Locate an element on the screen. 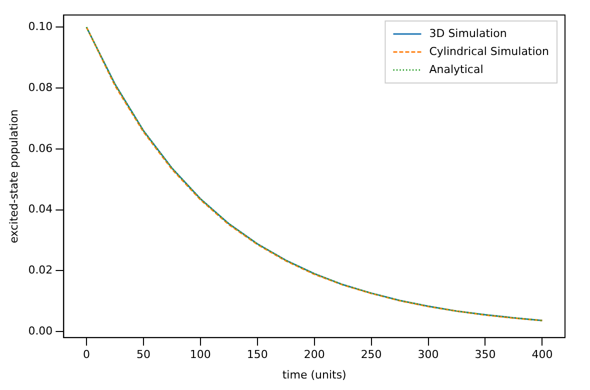  x-tick-label: 150 is located at coordinates (257, 355).